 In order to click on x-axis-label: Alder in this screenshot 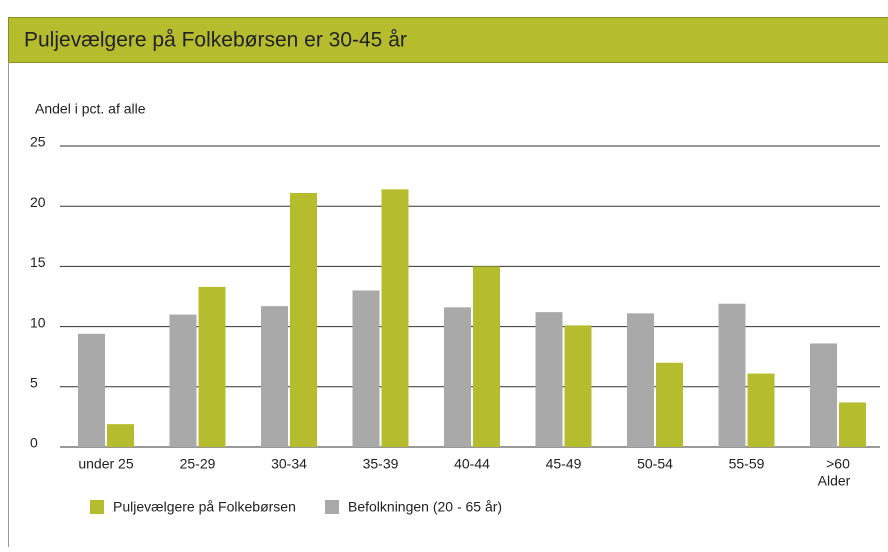, I will do `click(834, 481)`.